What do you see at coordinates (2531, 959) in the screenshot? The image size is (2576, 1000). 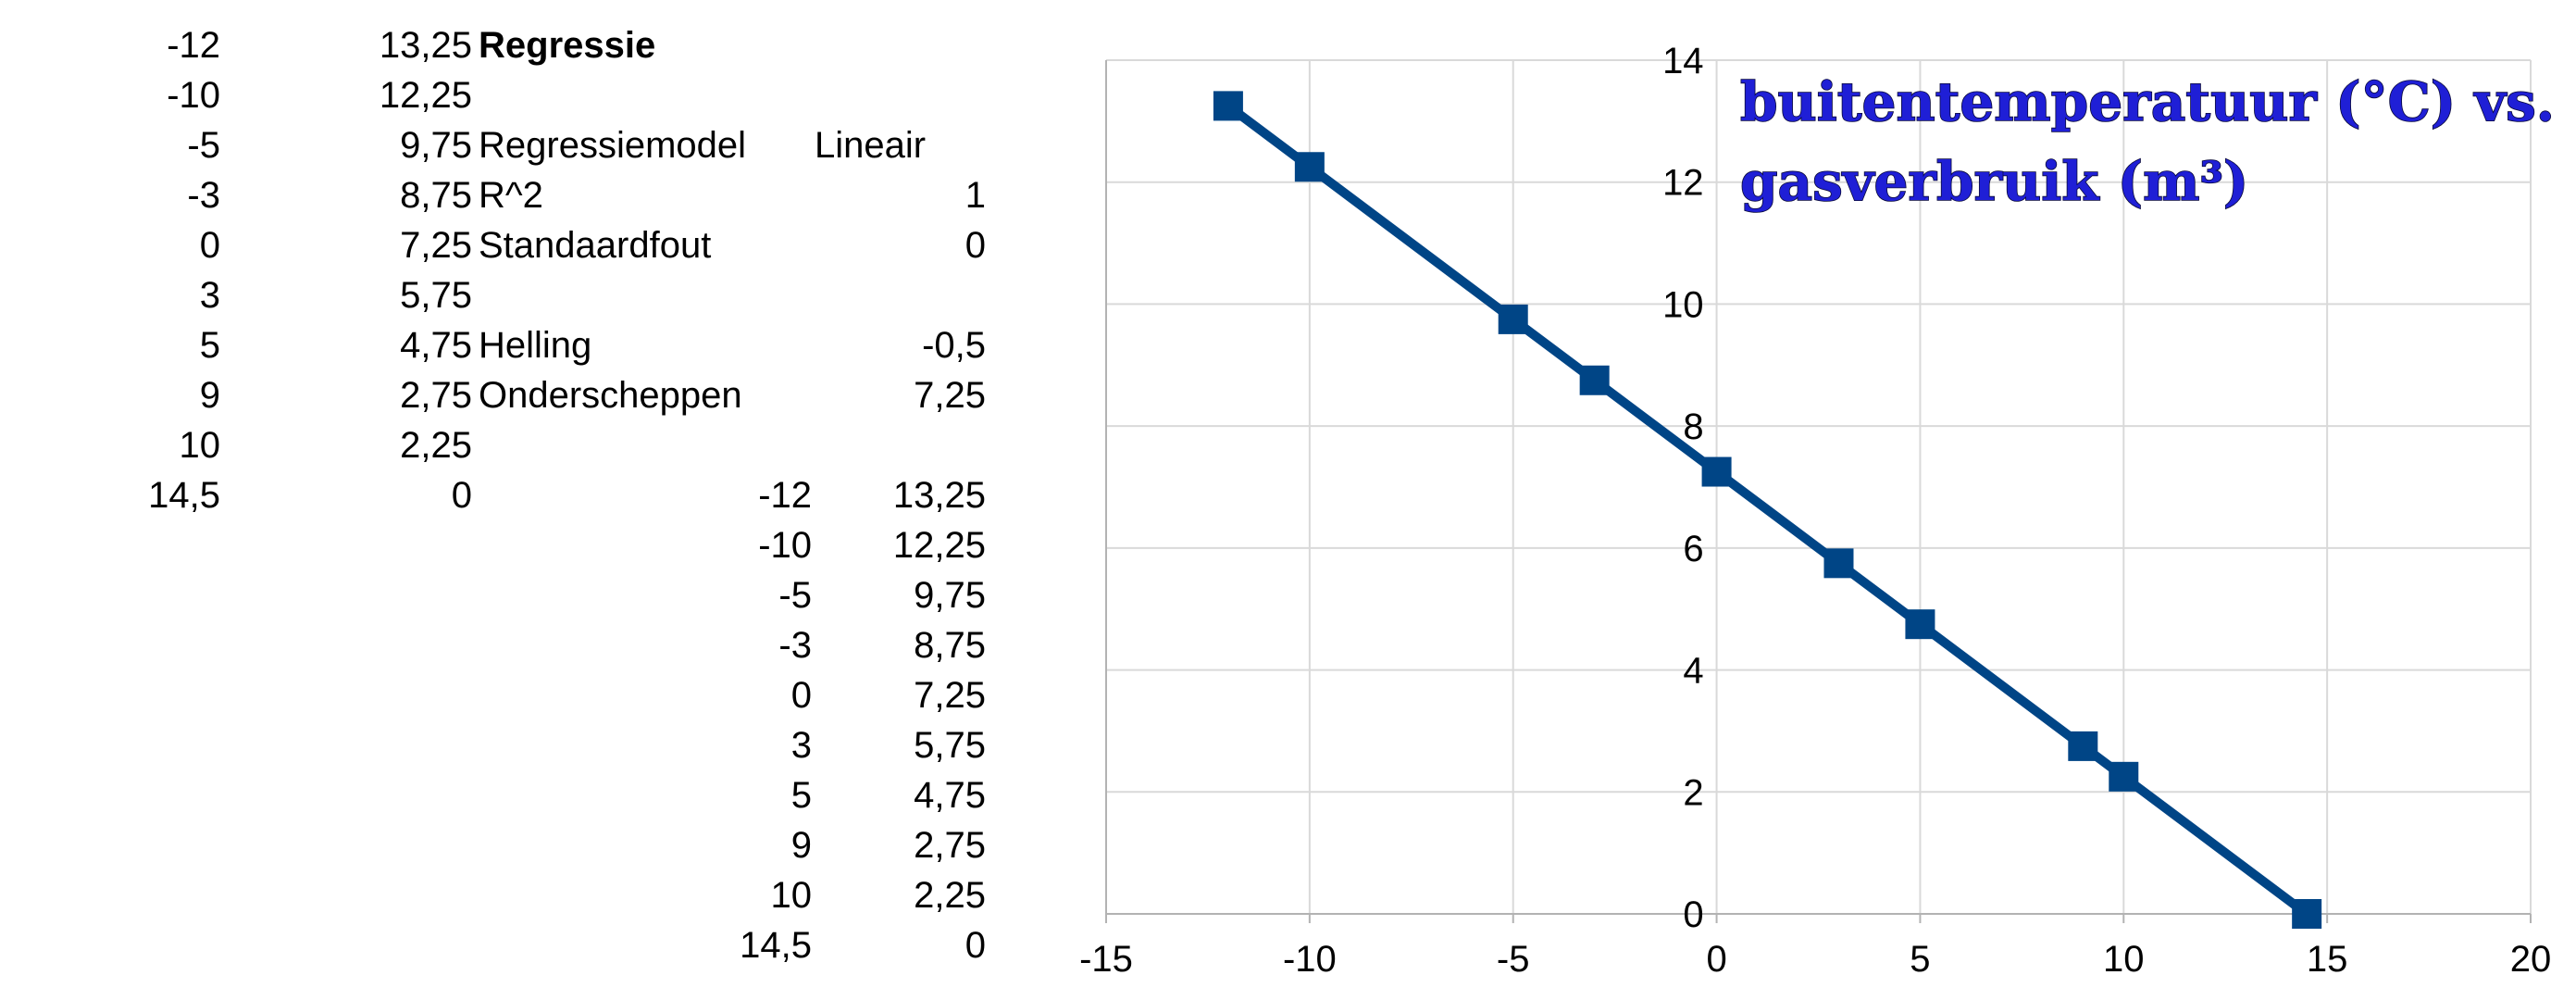 I see `x-tick-label: 20` at bounding box center [2531, 959].